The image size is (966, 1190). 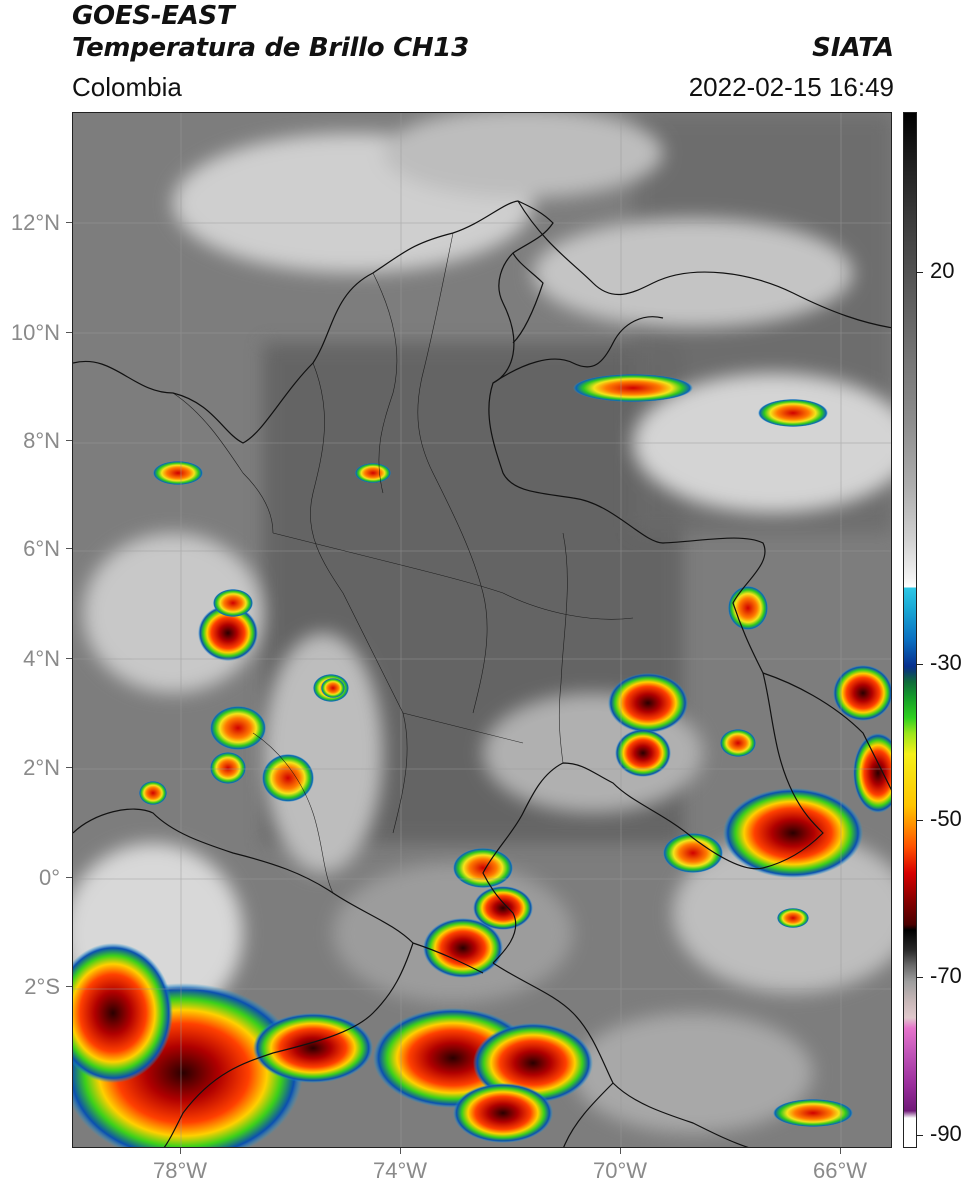 I want to click on lat-label-6n: 6°N, so click(x=41, y=548).